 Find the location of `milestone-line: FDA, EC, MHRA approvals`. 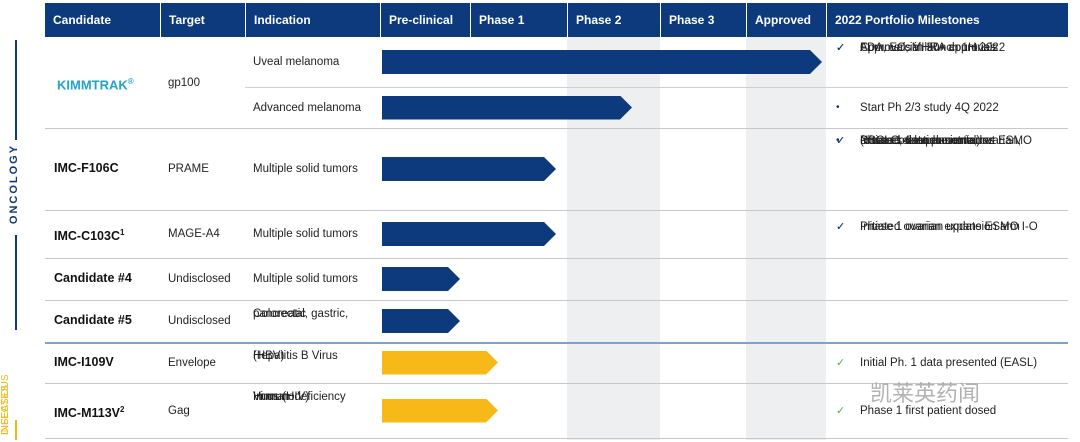

milestone-line: FDA, EC, MHRA approvals is located at coordinates (929, 48).